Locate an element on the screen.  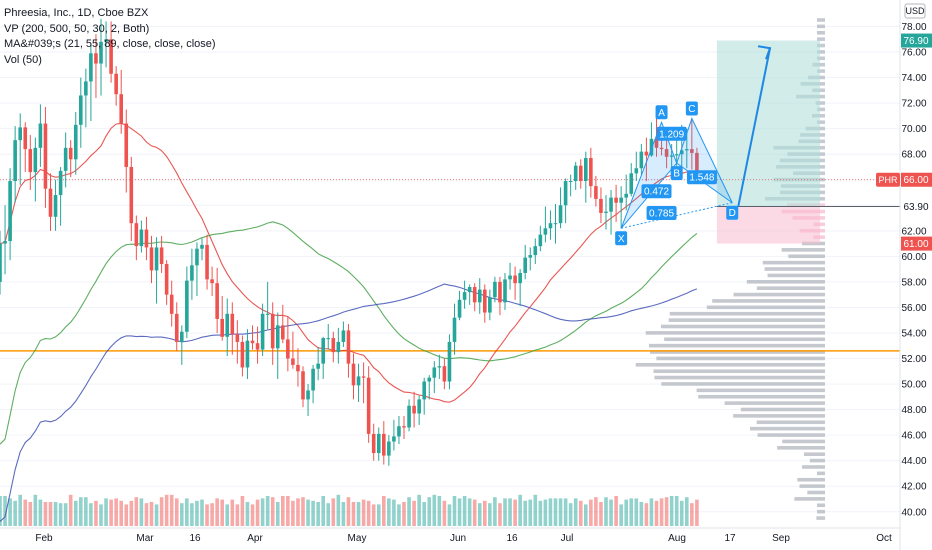
y-tick-label: 56.00 is located at coordinates (913, 308).